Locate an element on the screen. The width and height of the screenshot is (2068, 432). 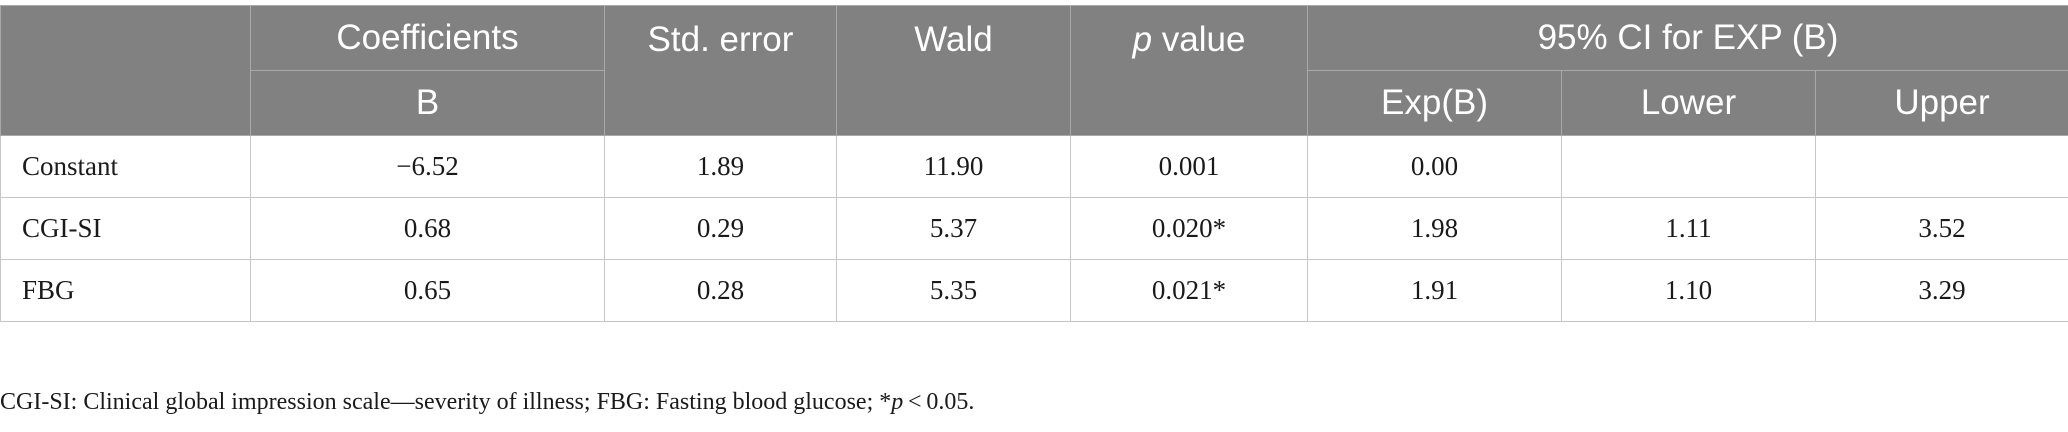
footnote-p-letter: p is located at coordinates (897, 402).